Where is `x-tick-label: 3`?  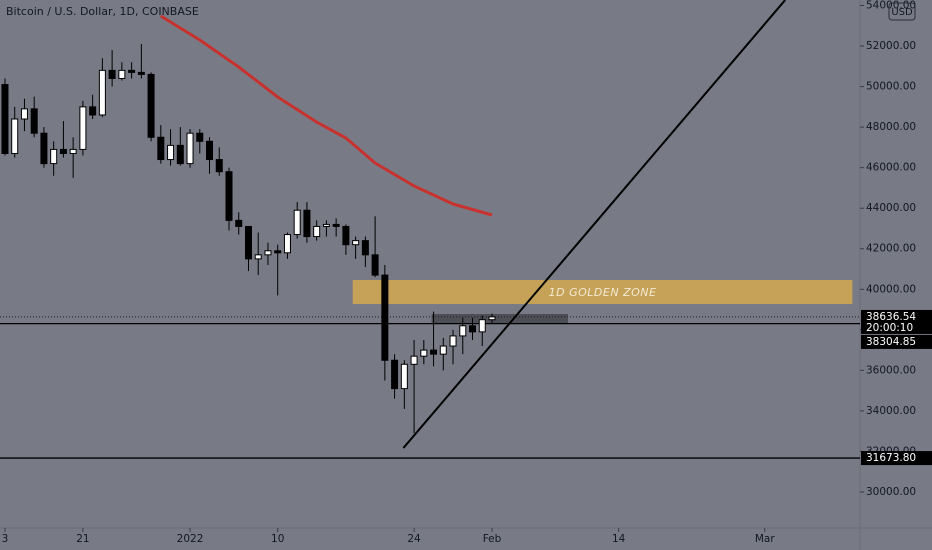
x-tick-label: 3 is located at coordinates (5, 539).